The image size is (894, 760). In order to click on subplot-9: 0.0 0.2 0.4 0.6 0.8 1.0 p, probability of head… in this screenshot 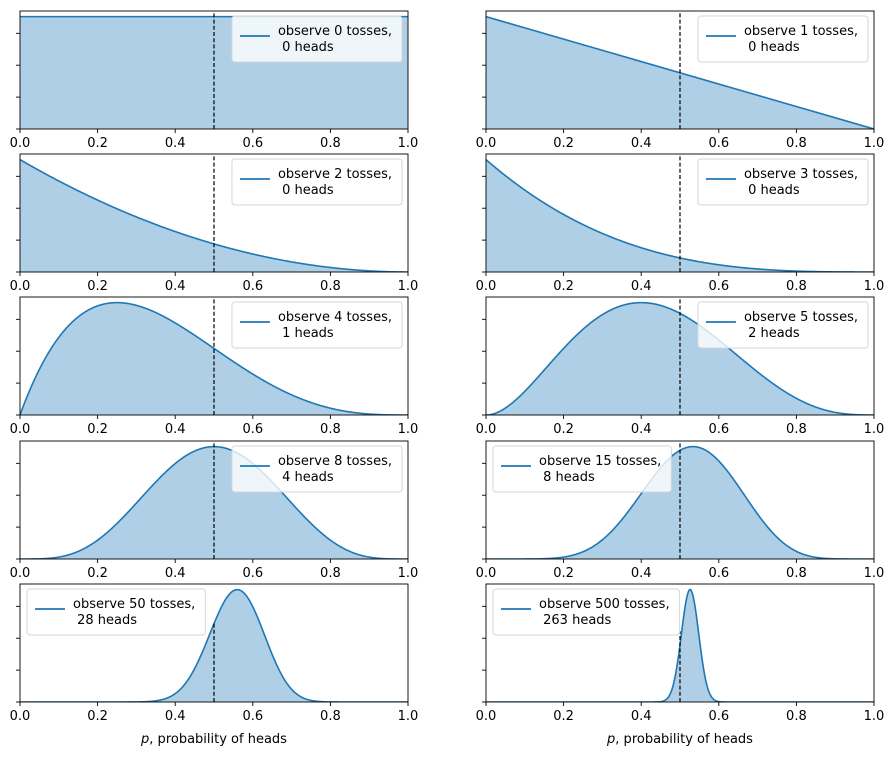, I will do `click(680, 665)`.